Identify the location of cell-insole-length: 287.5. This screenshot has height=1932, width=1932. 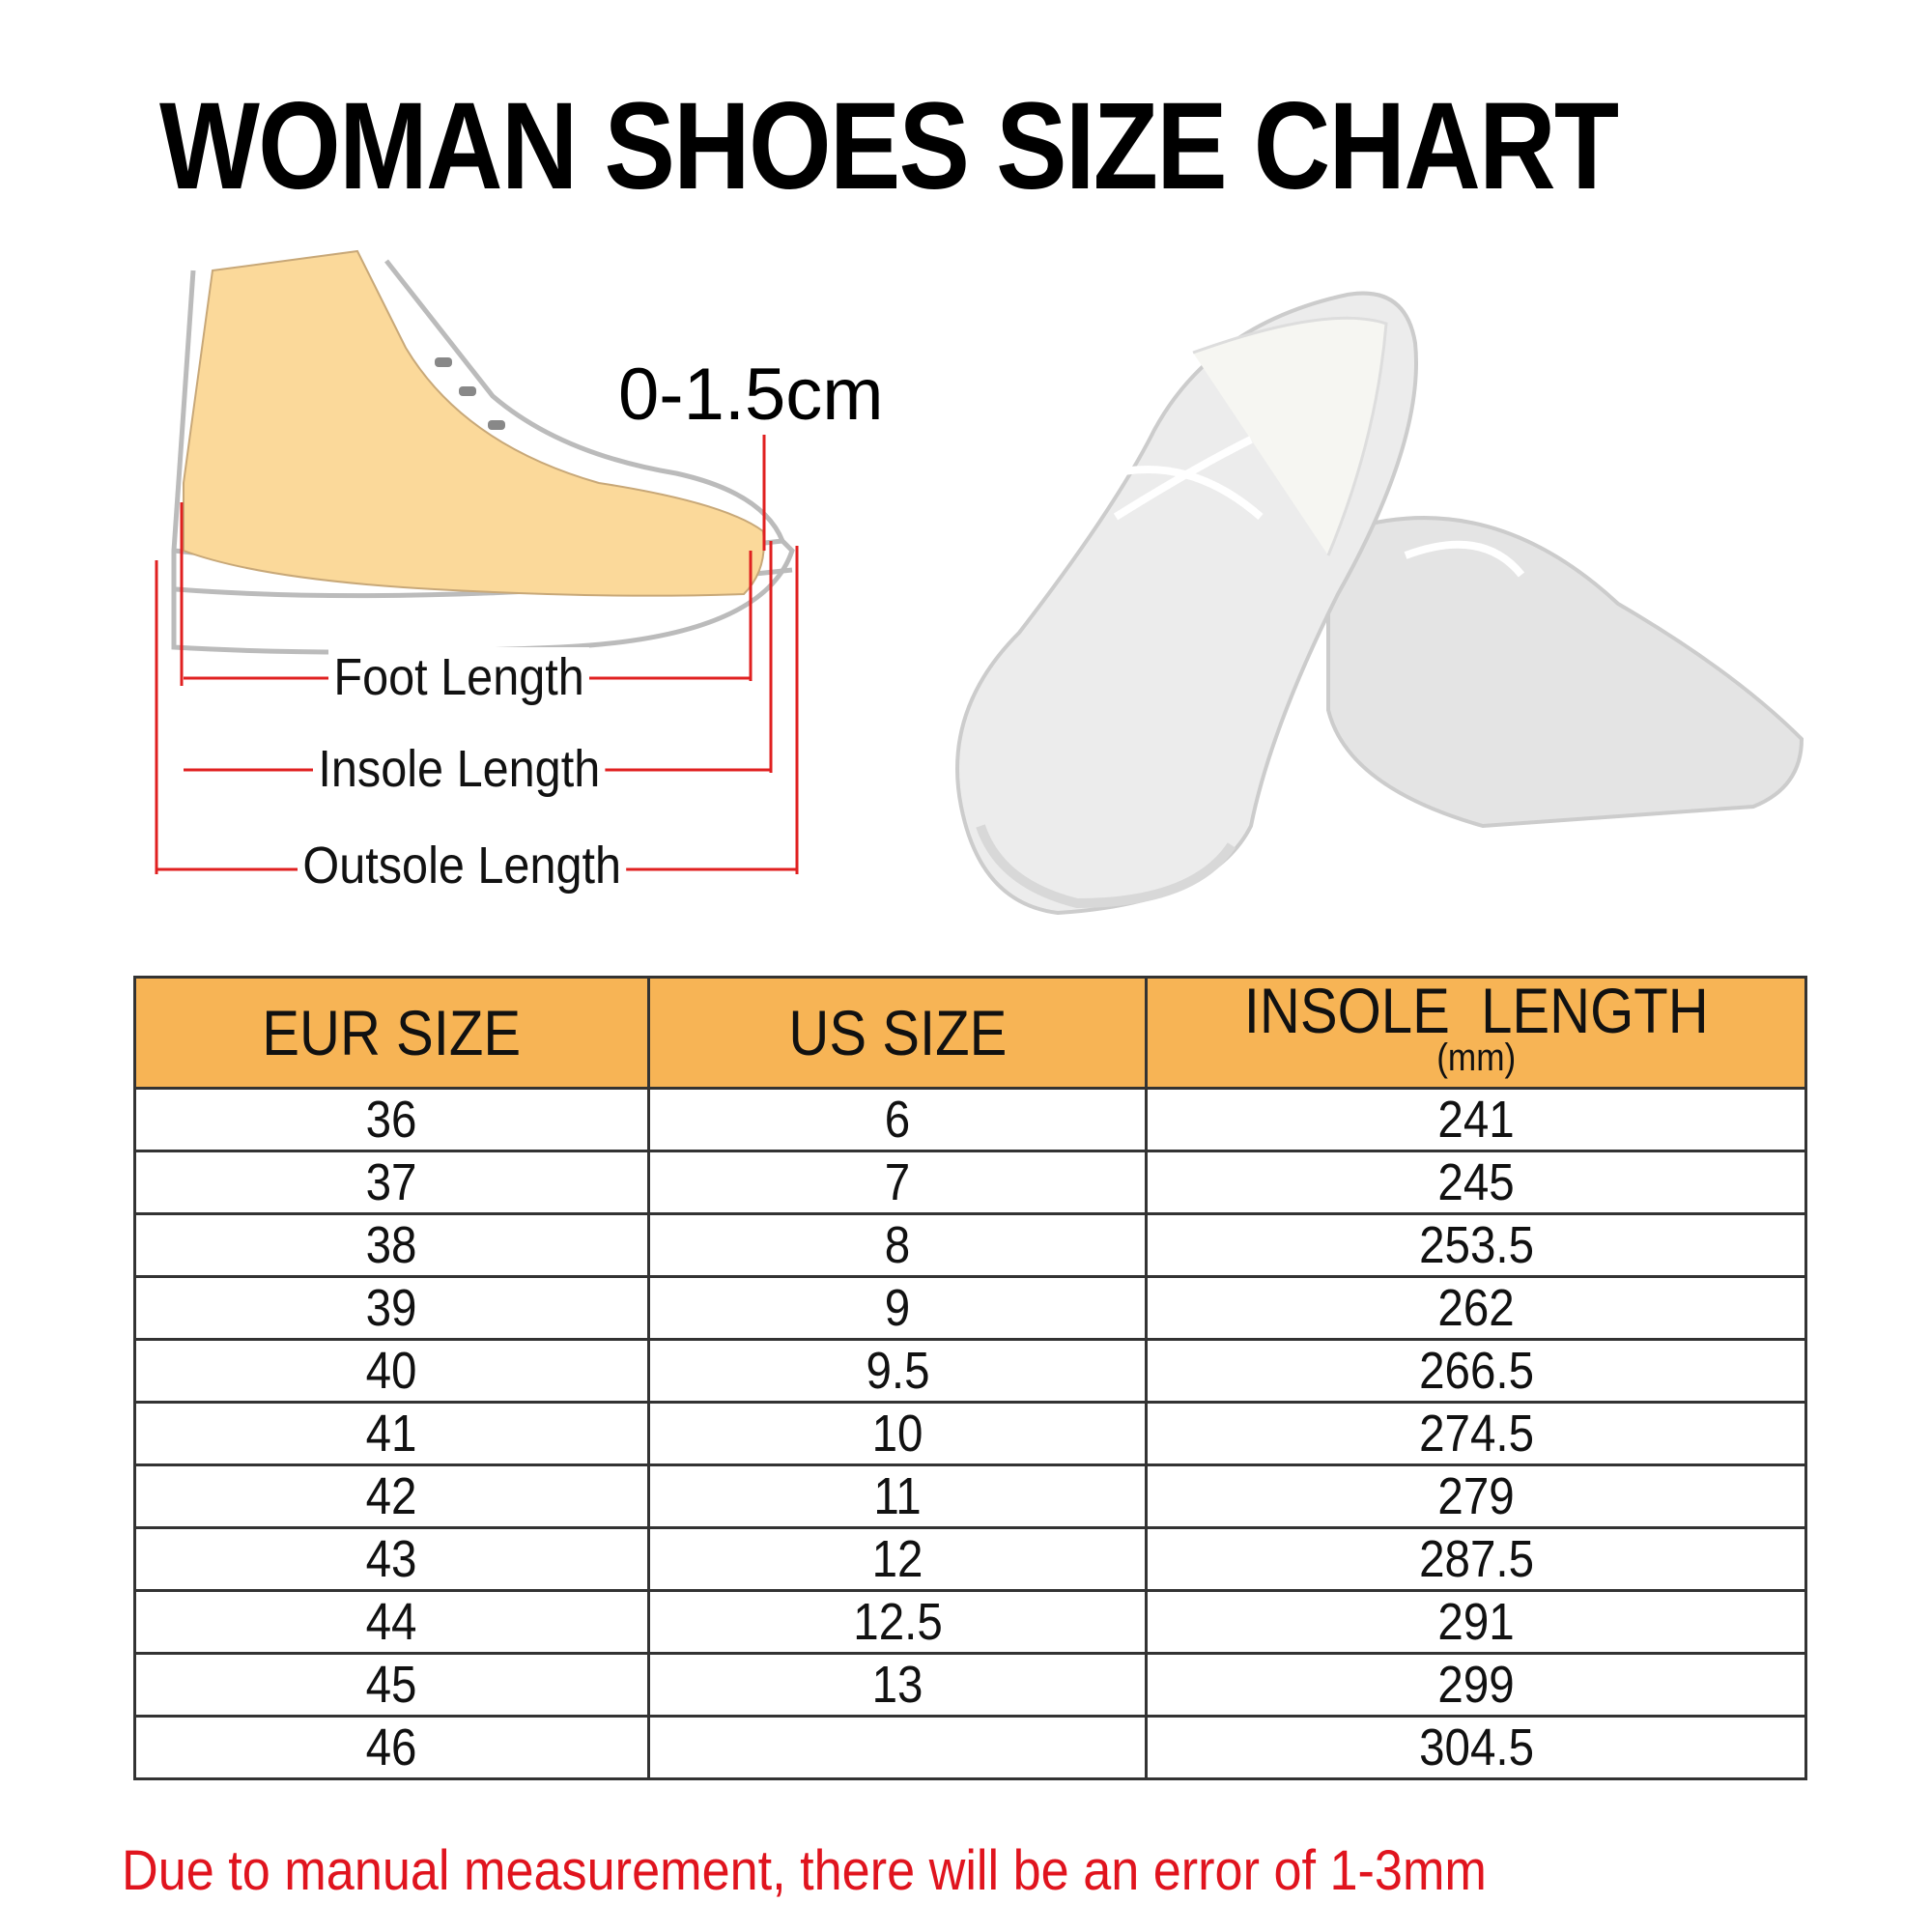
(1476, 1559).